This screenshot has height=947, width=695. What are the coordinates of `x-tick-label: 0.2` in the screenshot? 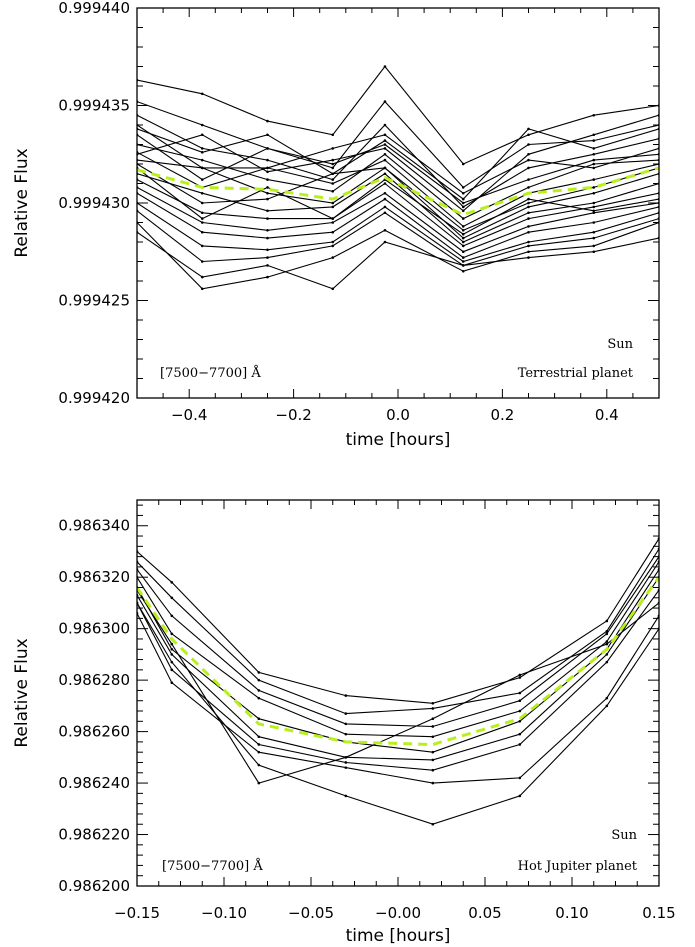 It's located at (502, 415).